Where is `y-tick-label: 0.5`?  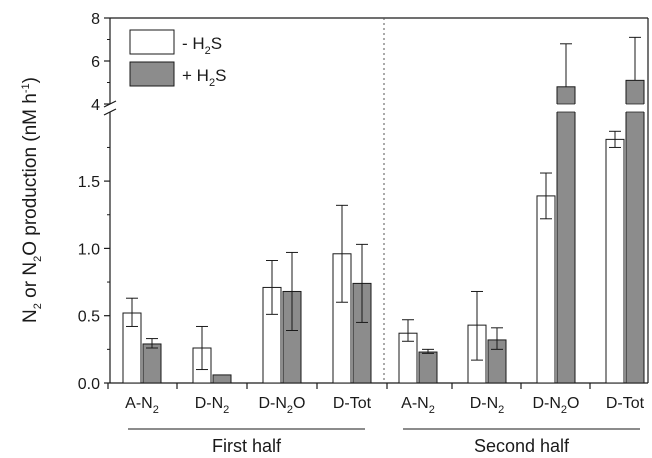 y-tick-label: 0.5 is located at coordinates (89, 317).